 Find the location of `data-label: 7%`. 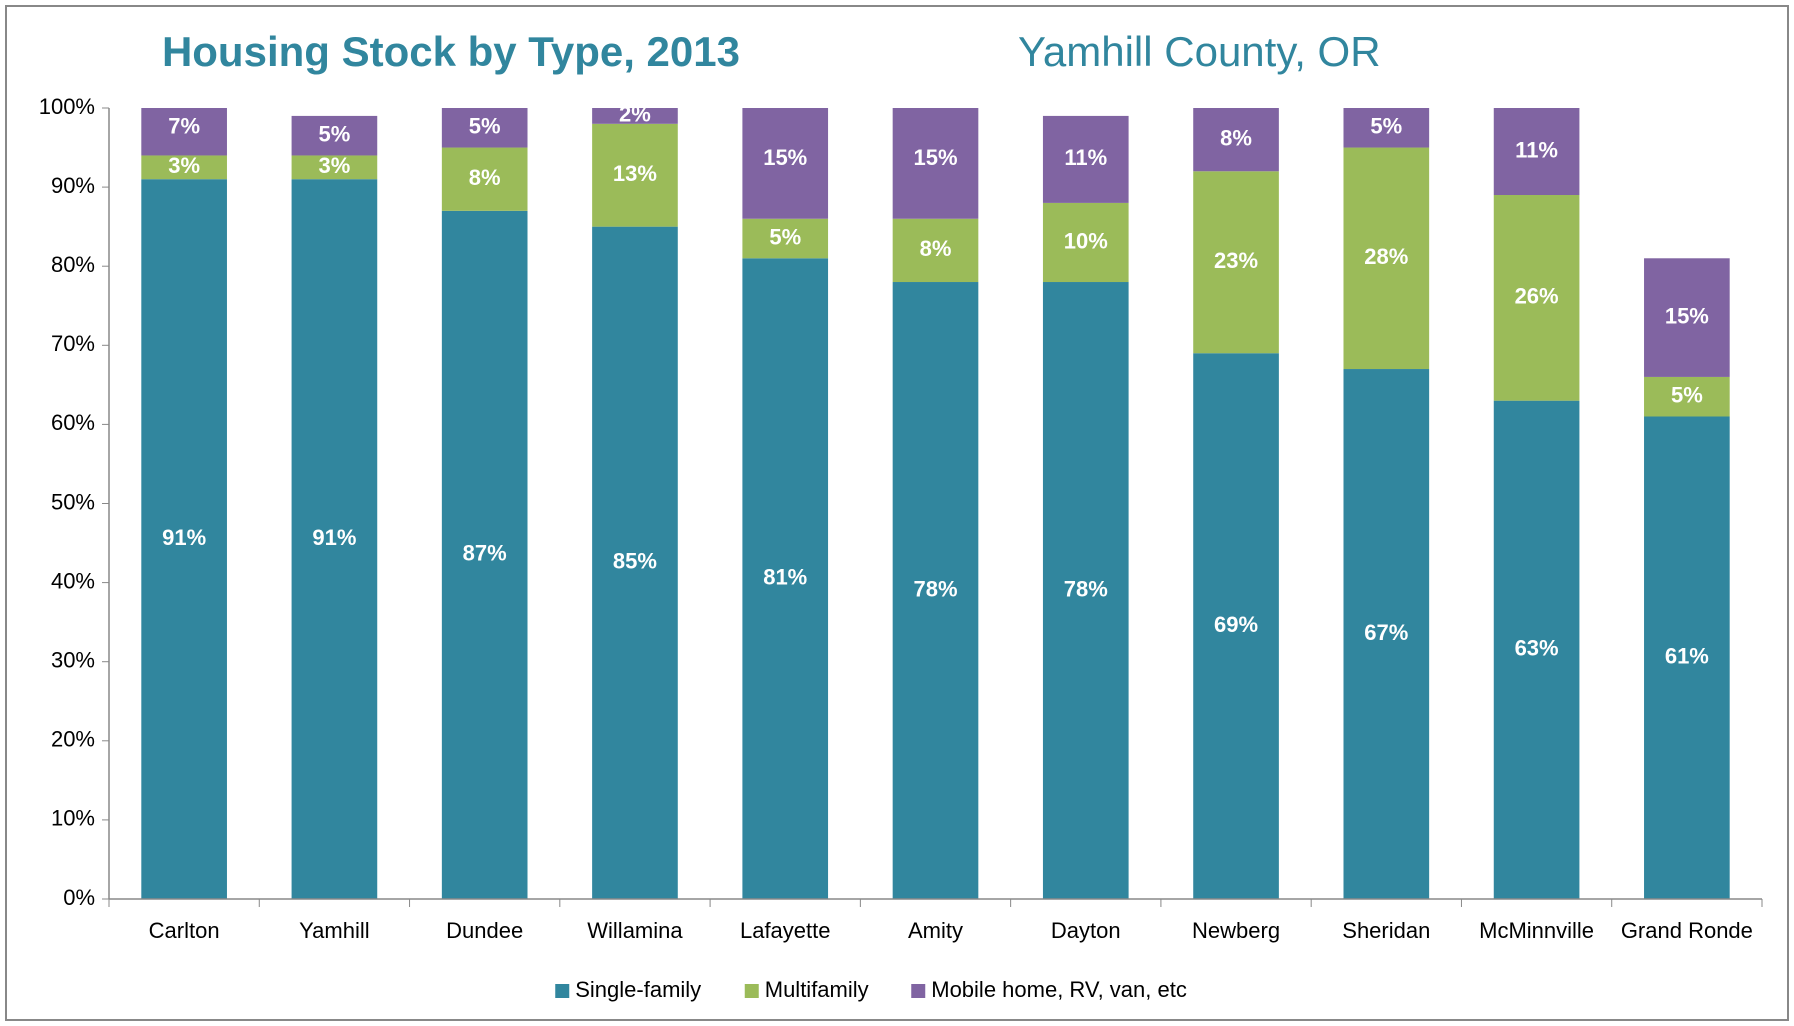

data-label: 7% is located at coordinates (184, 126).